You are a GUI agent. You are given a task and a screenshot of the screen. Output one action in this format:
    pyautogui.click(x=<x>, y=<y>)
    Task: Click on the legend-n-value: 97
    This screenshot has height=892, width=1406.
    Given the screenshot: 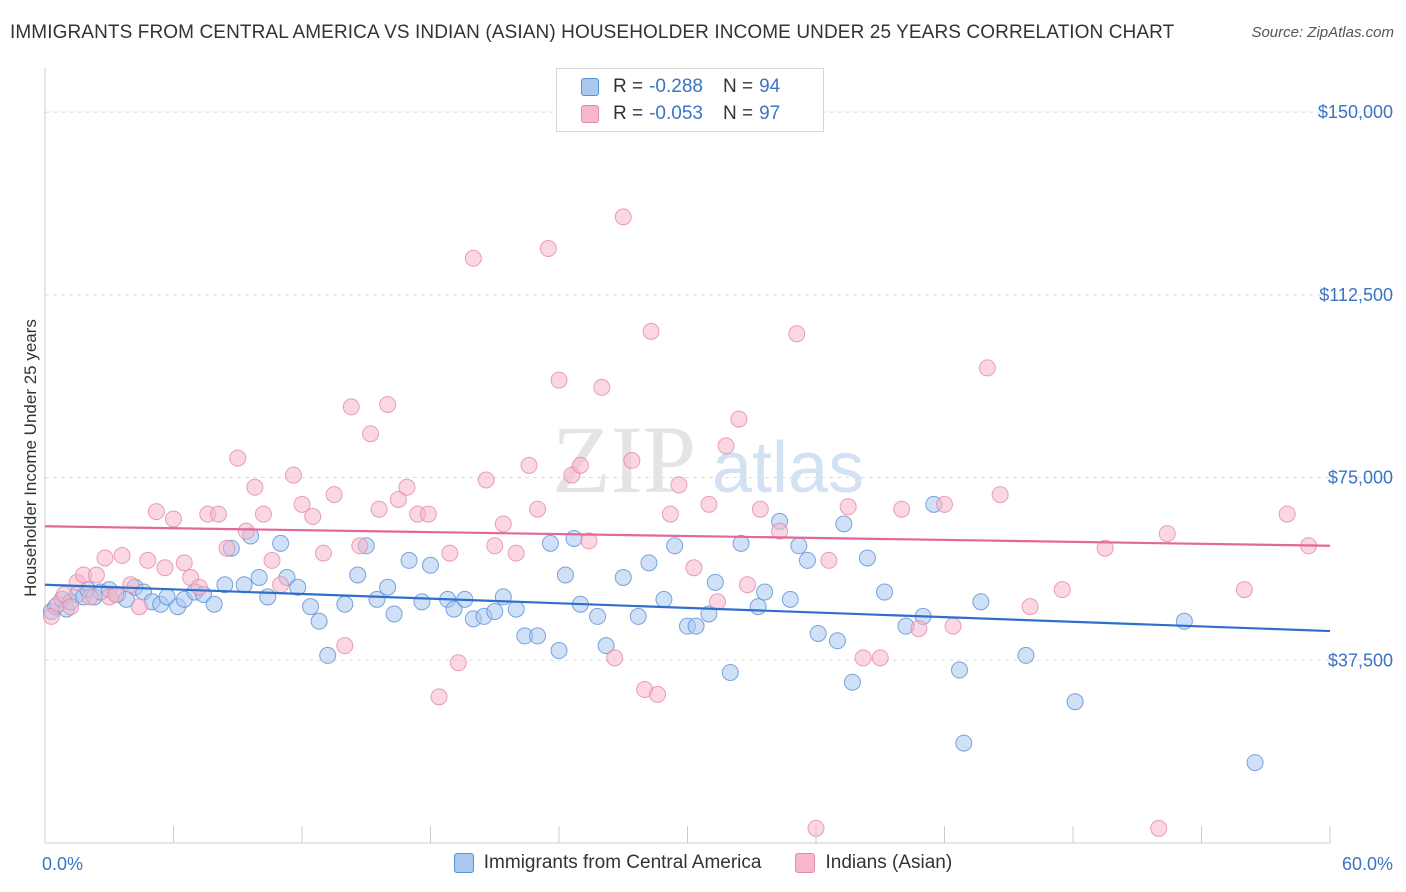 What is the action you would take?
    pyautogui.click(x=770, y=113)
    